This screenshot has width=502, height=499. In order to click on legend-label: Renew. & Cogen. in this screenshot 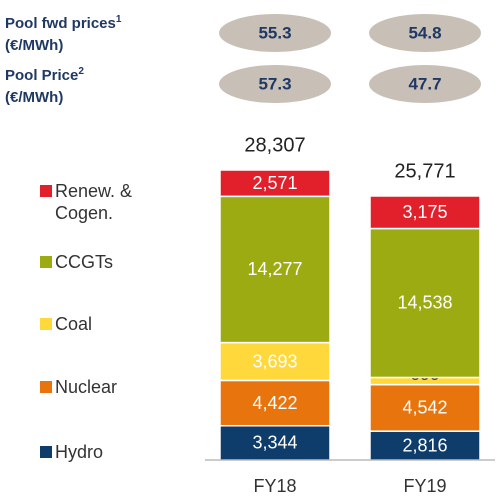, I will do `click(94, 202)`.